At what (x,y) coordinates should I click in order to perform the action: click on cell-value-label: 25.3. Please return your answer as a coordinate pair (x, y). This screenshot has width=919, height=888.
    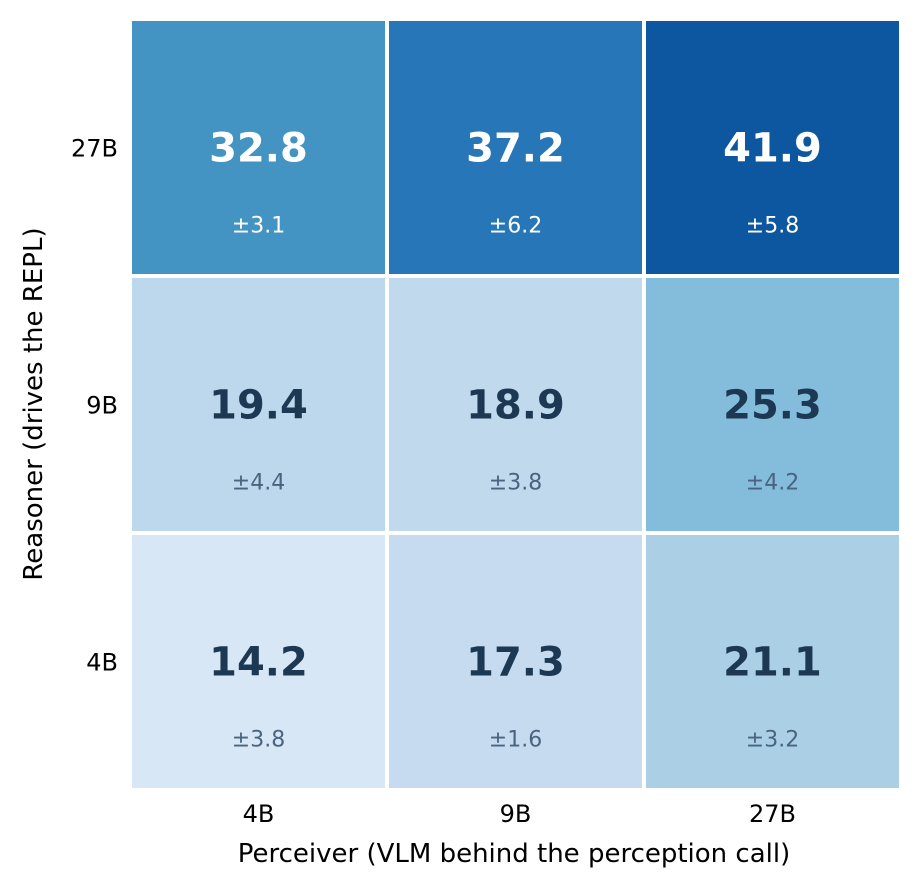
    Looking at the image, I should click on (772, 406).